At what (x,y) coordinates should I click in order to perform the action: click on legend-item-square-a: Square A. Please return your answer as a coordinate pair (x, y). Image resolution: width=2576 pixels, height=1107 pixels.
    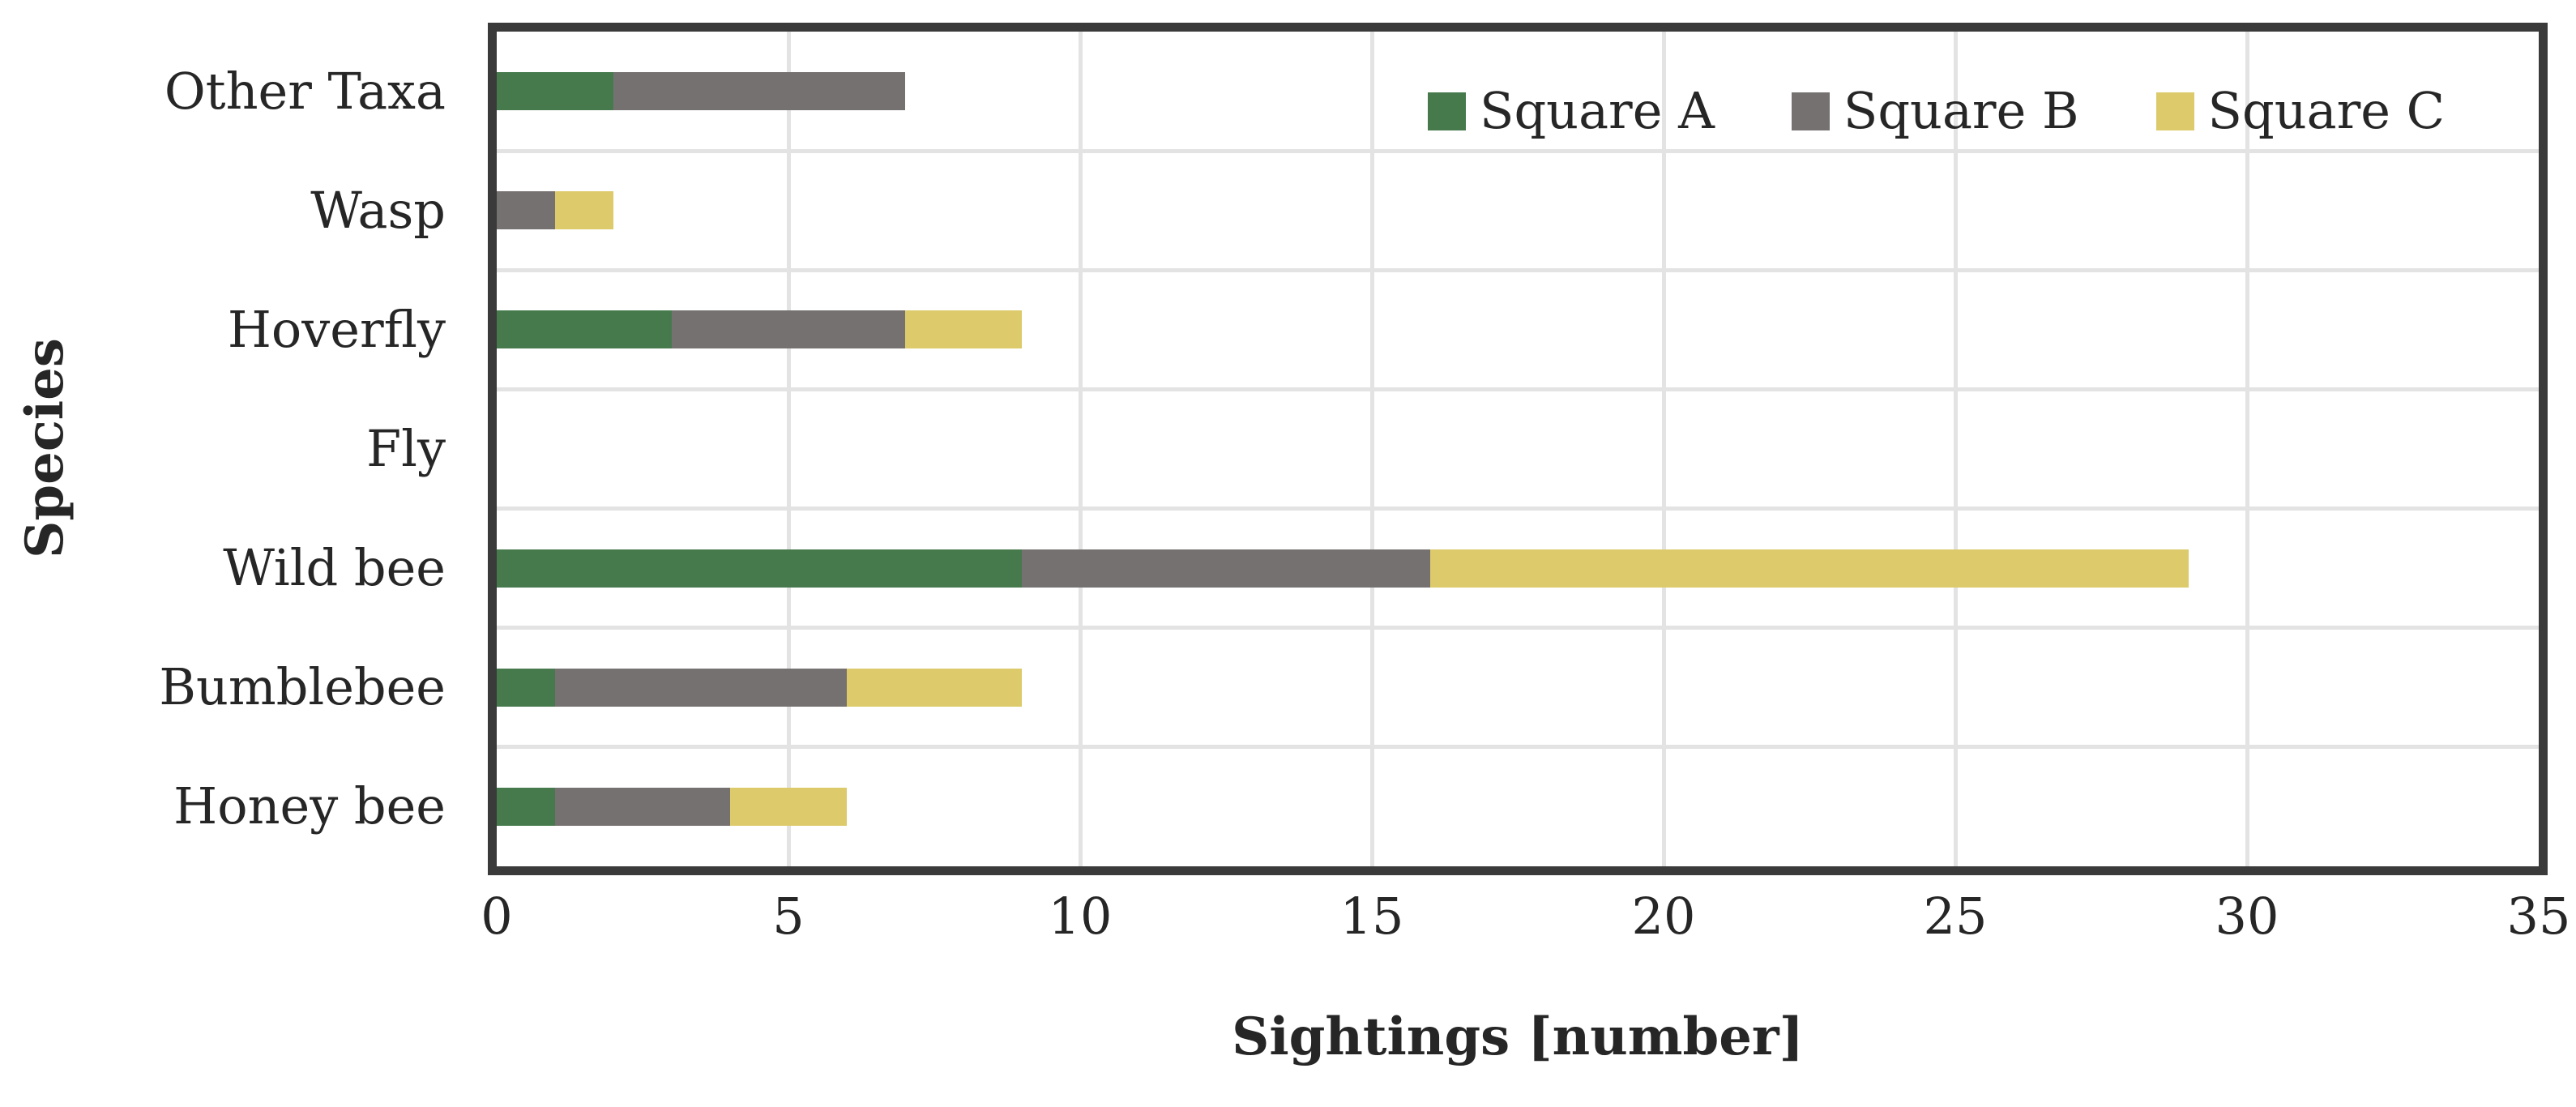
    Looking at the image, I should click on (1571, 111).